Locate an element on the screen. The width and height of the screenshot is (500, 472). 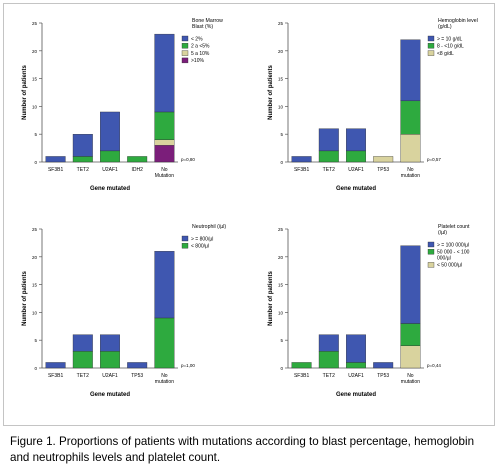
legend-label-100-000-l: > = 100 000/µl is located at coordinates (453, 245).